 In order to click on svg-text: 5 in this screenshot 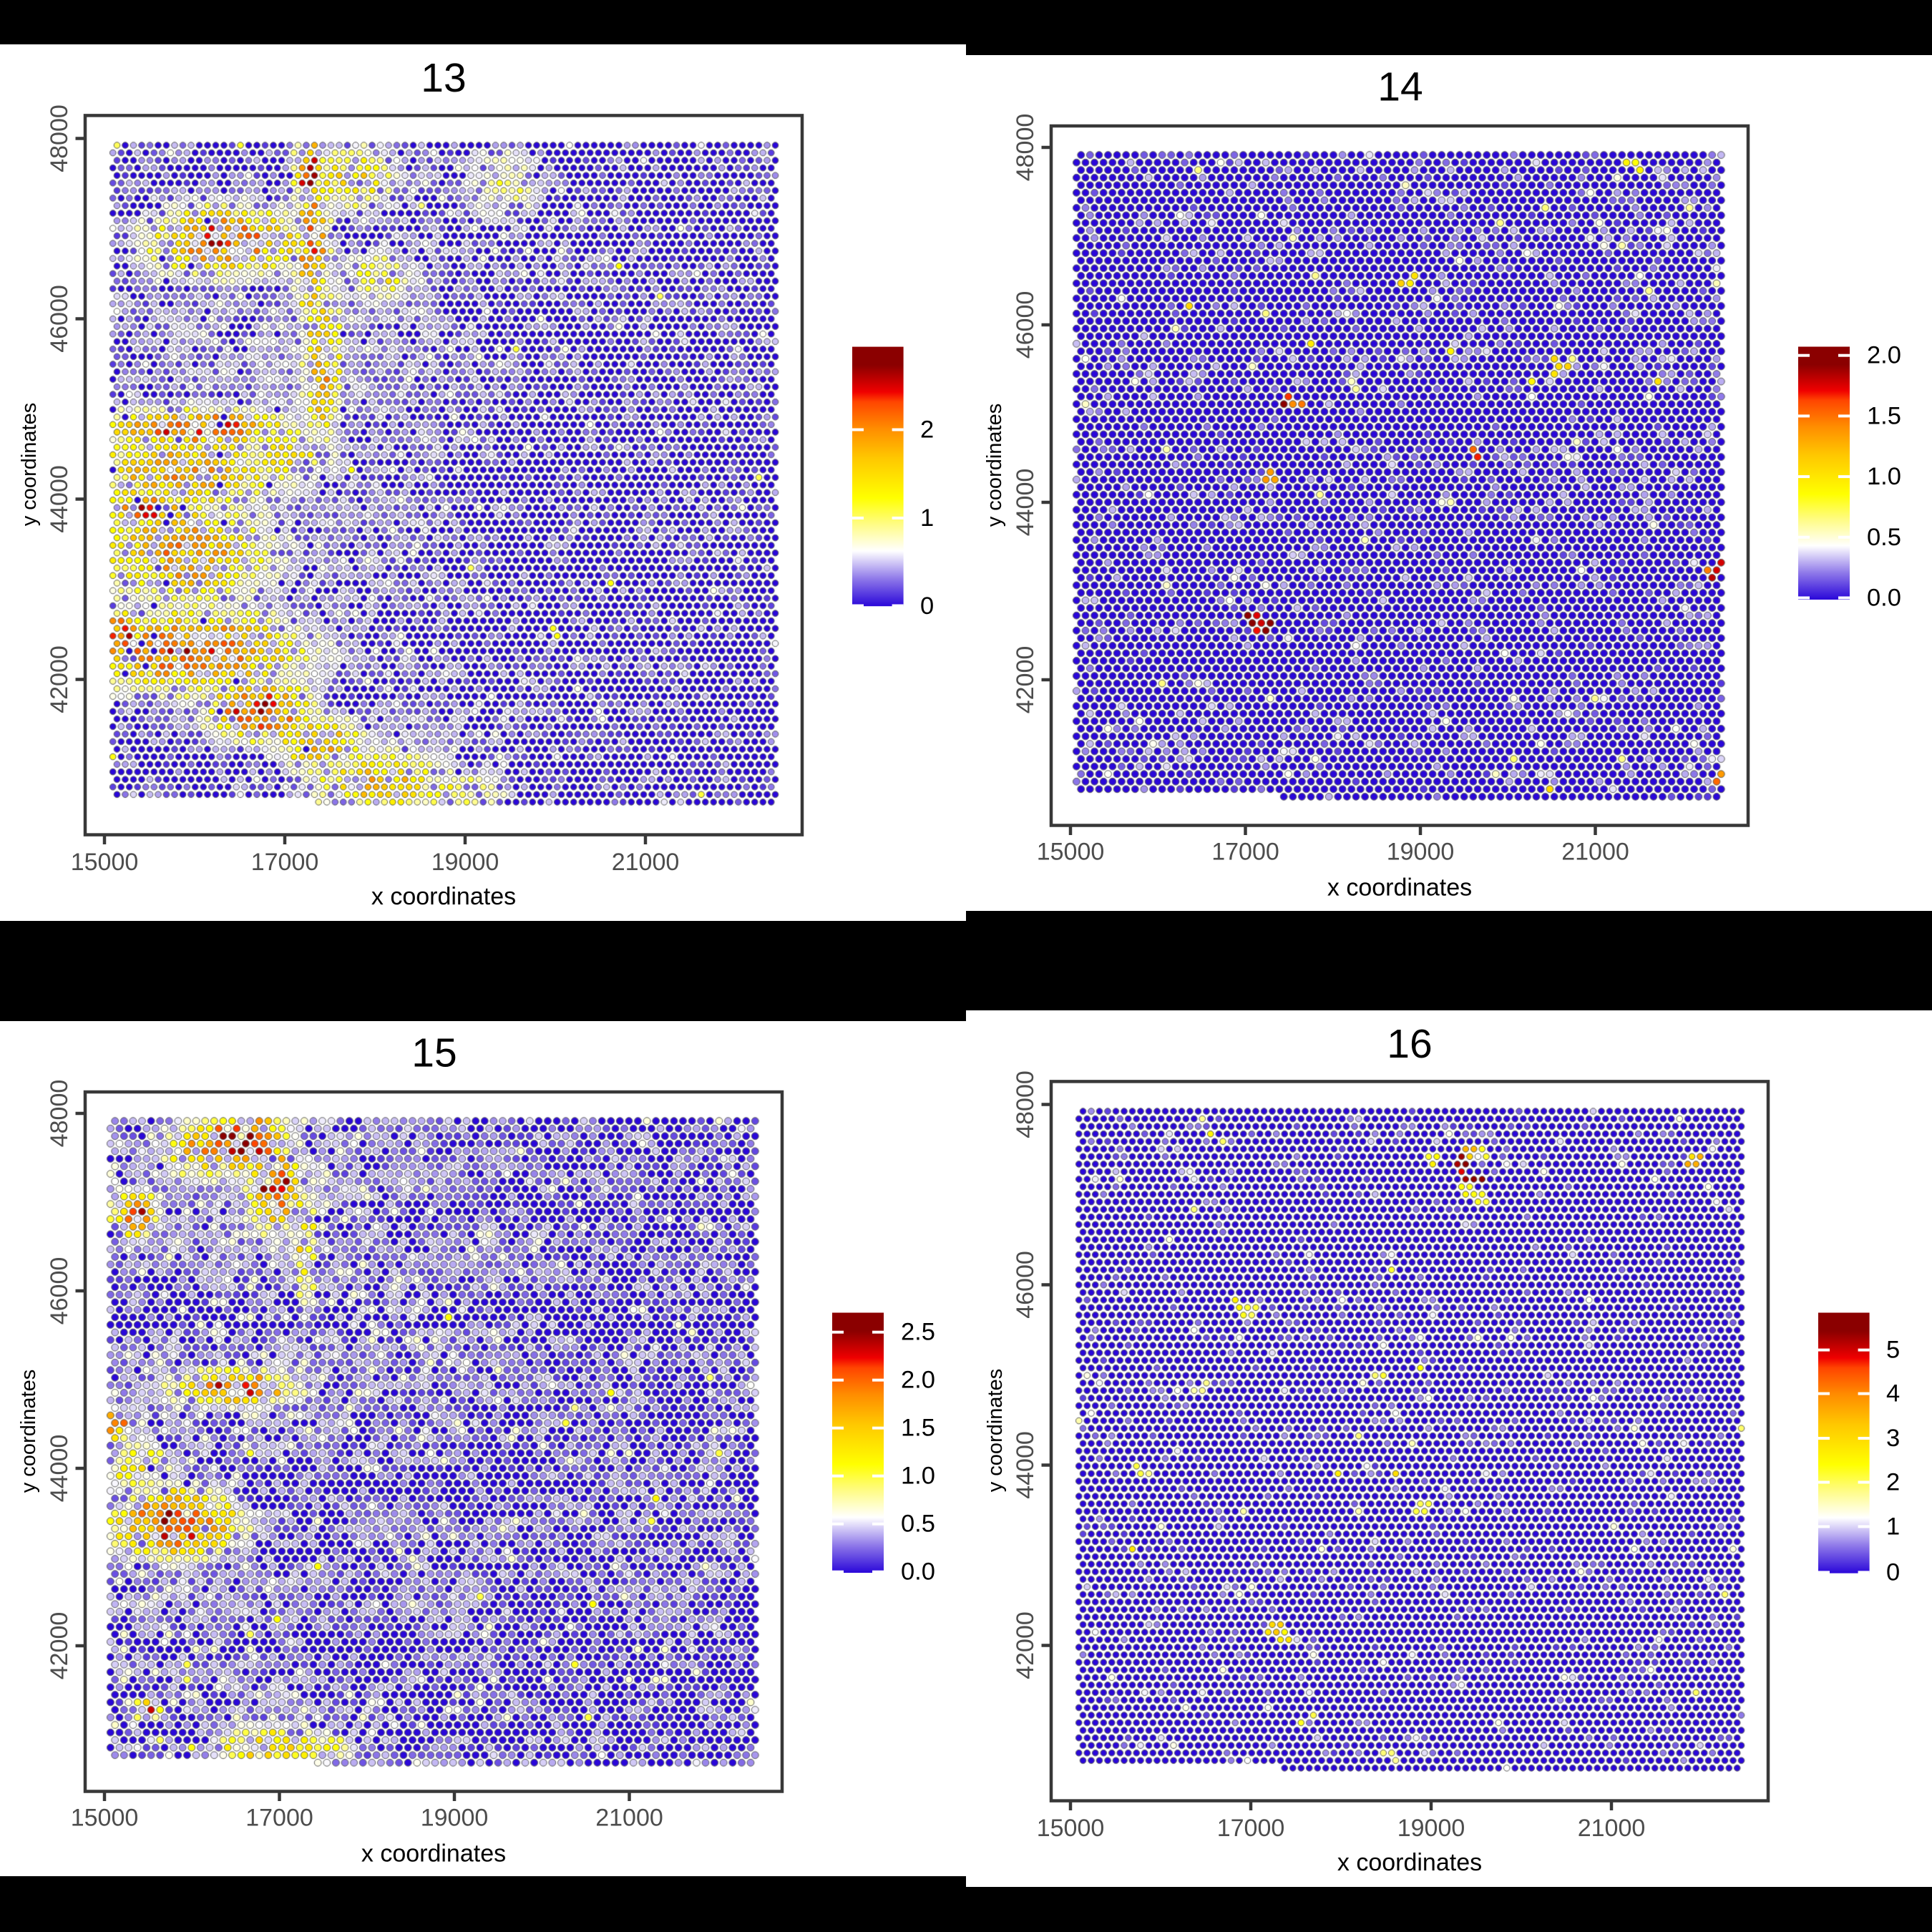, I will do `click(1893, 1350)`.